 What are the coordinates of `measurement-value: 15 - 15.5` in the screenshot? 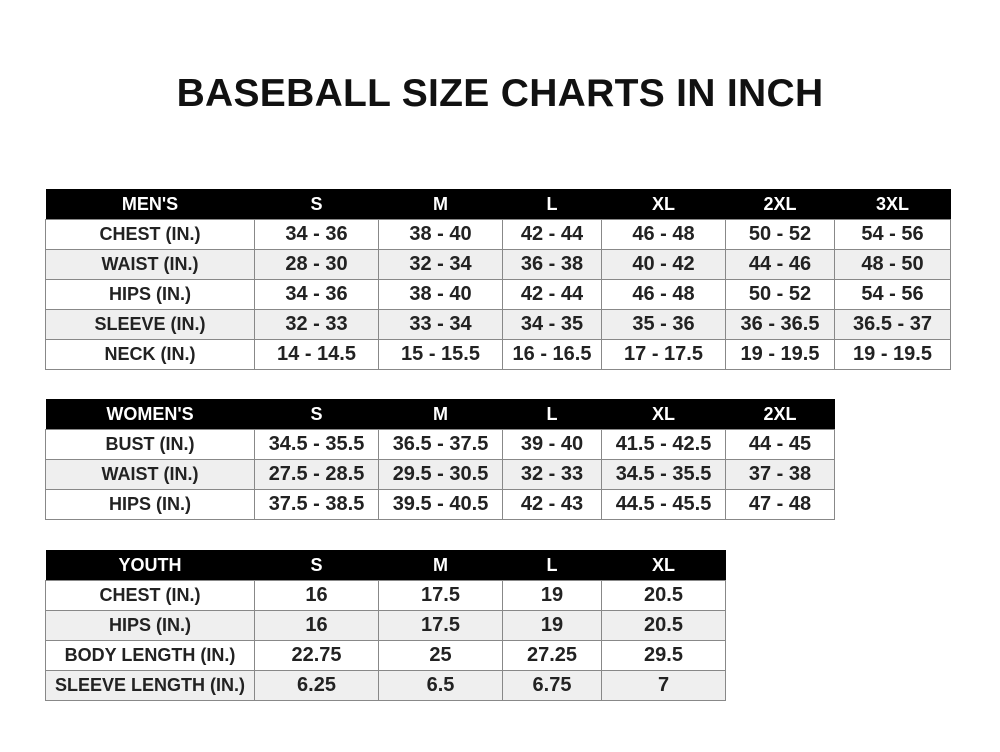 It's located at (440, 354).